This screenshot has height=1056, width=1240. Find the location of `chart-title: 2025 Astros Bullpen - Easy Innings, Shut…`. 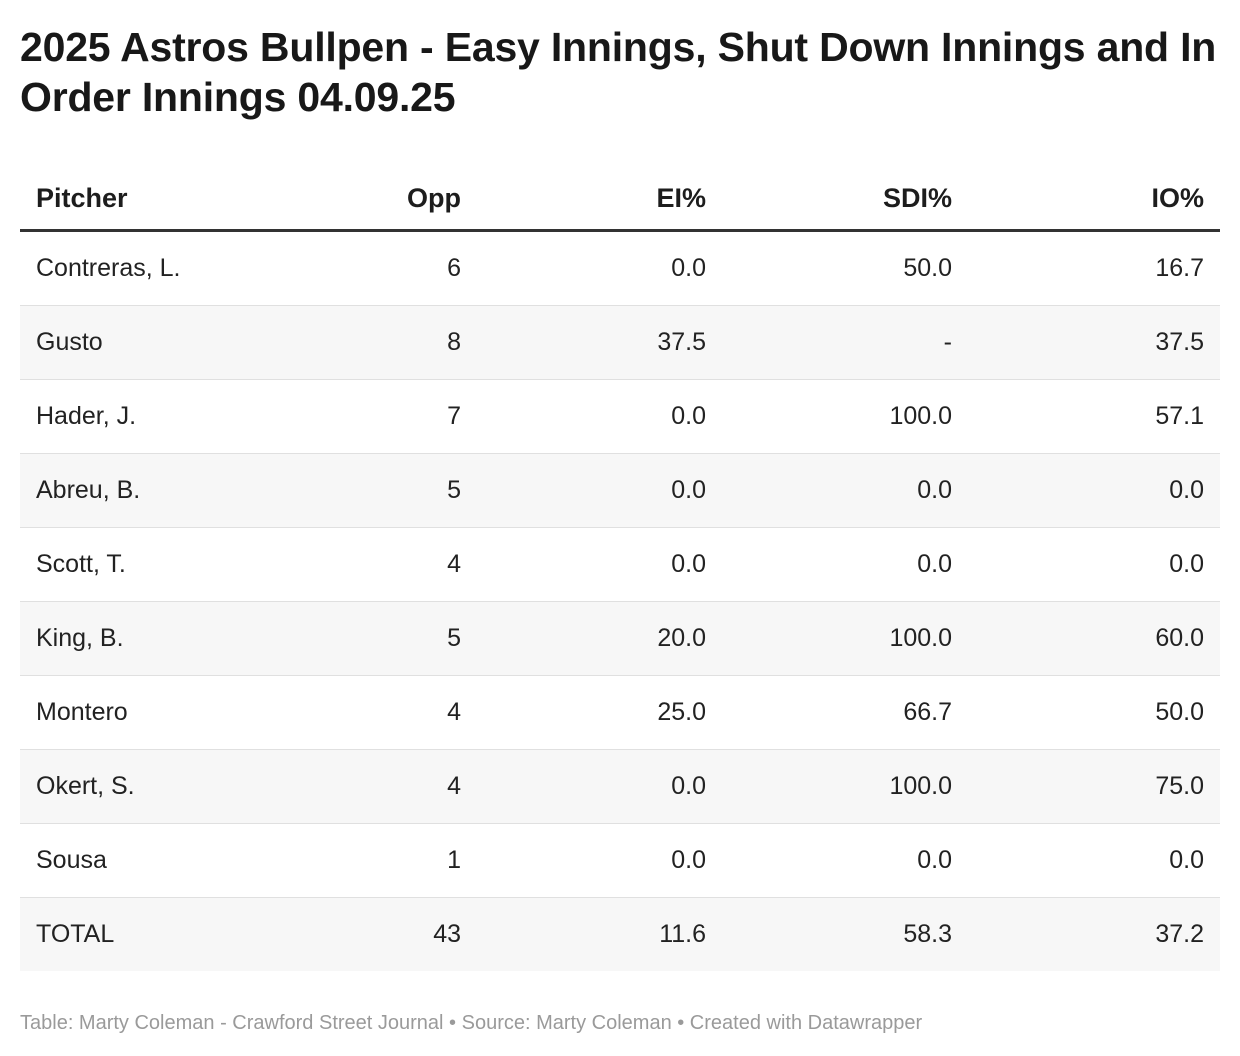

chart-title: 2025 Astros Bullpen - Easy Innings, Shut… is located at coordinates (618, 72).